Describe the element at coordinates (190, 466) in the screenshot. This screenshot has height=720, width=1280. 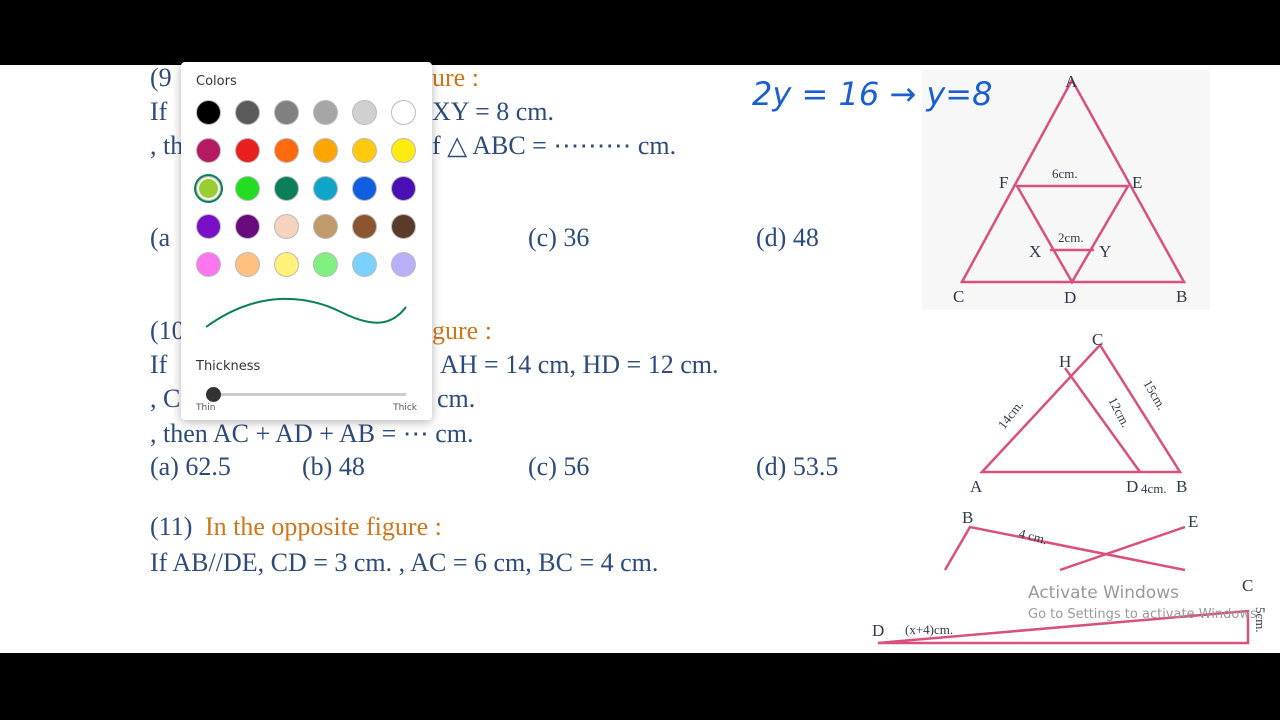
I see `option: (a) 62.5` at that location.